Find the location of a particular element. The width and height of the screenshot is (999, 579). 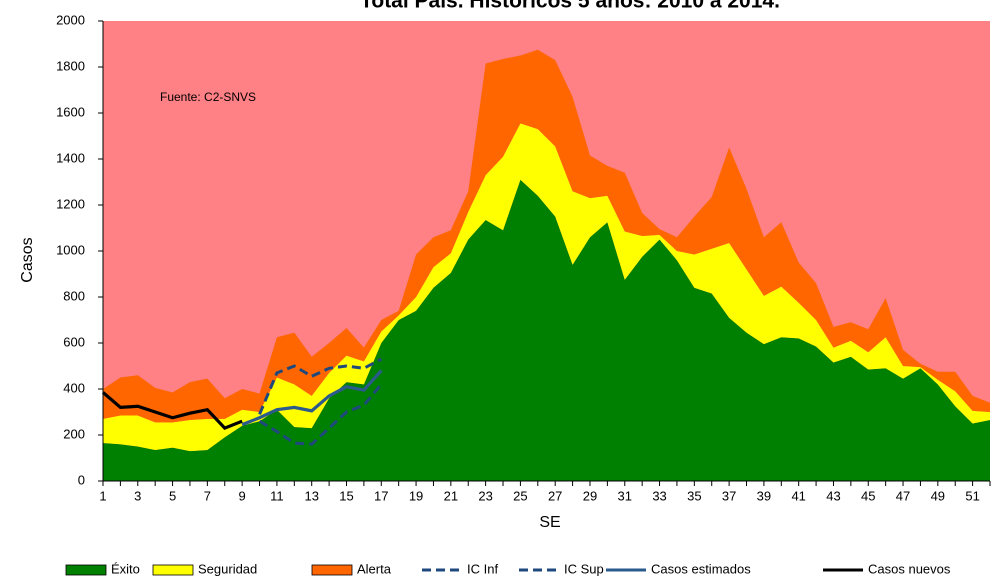

x-tick-label: 11 is located at coordinates (277, 495).